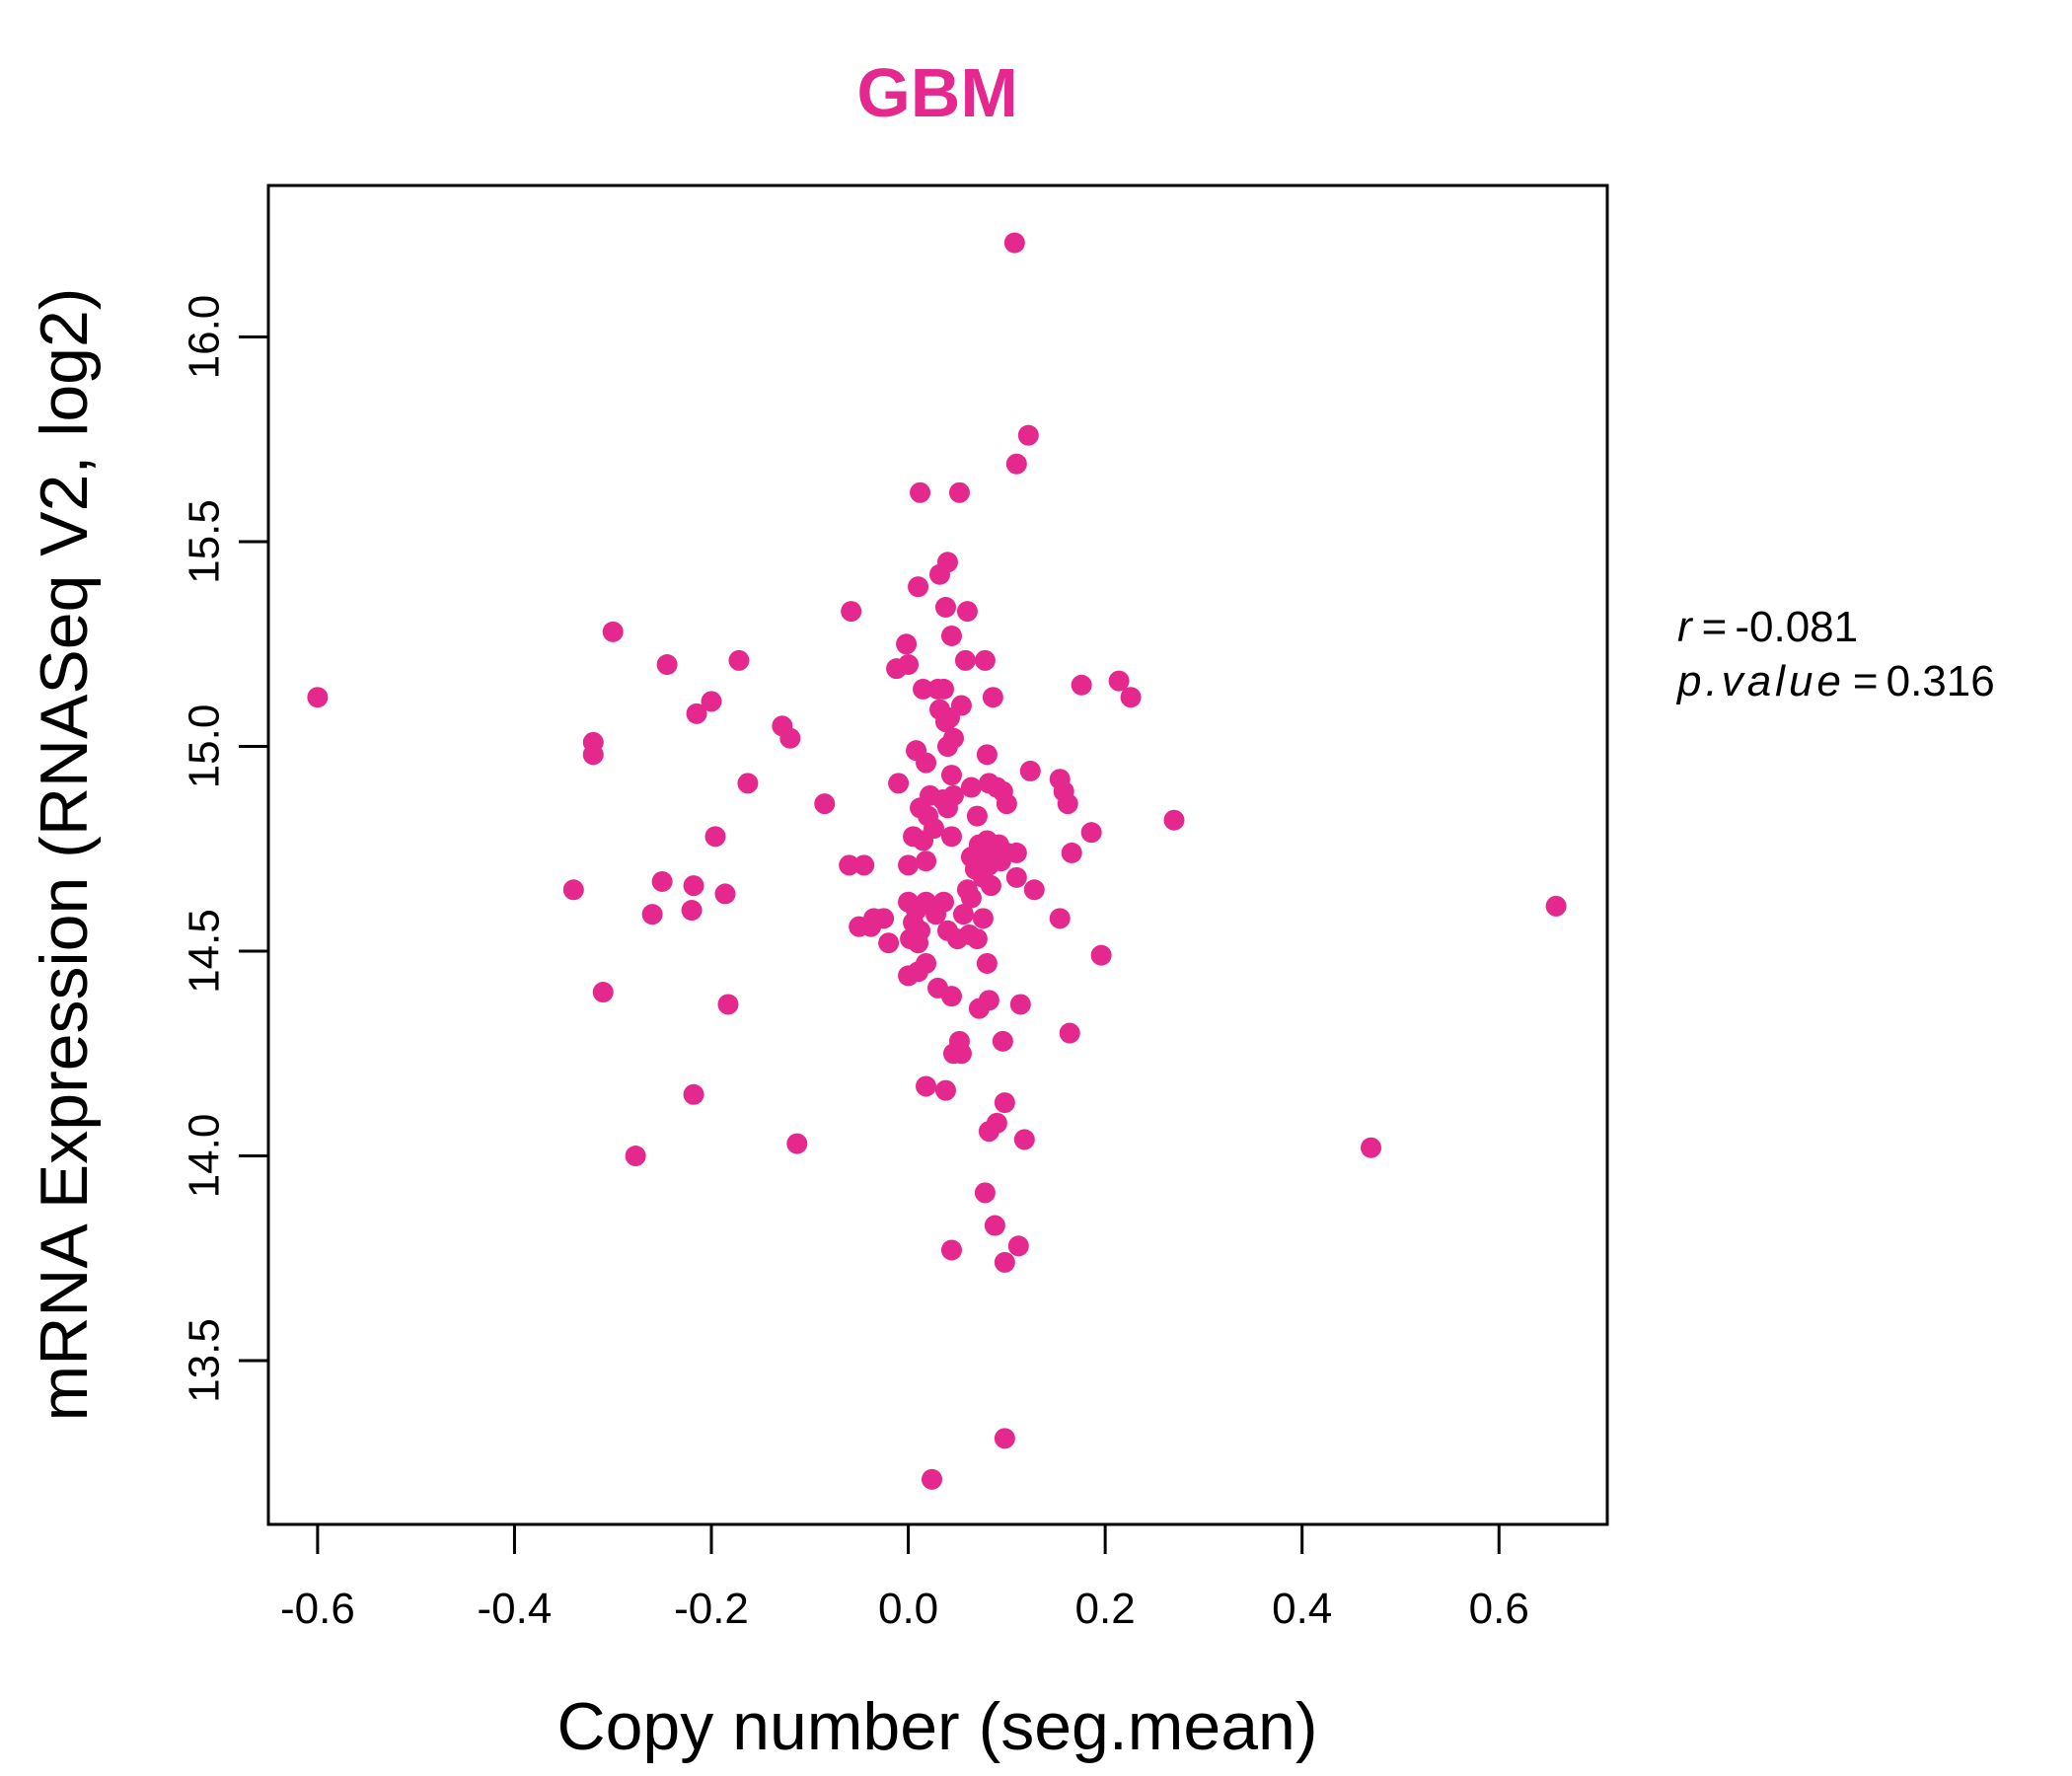 The width and height of the screenshot is (2072, 1776). What do you see at coordinates (908, 1609) in the screenshot?
I see `x-tick-label: 0.0` at bounding box center [908, 1609].